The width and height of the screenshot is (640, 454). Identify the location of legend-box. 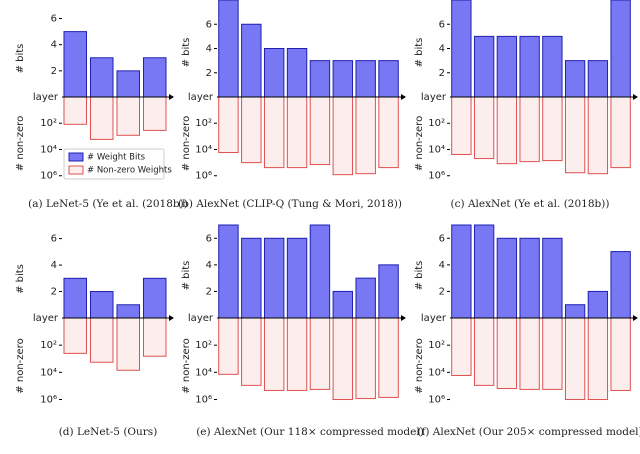
(114, 164).